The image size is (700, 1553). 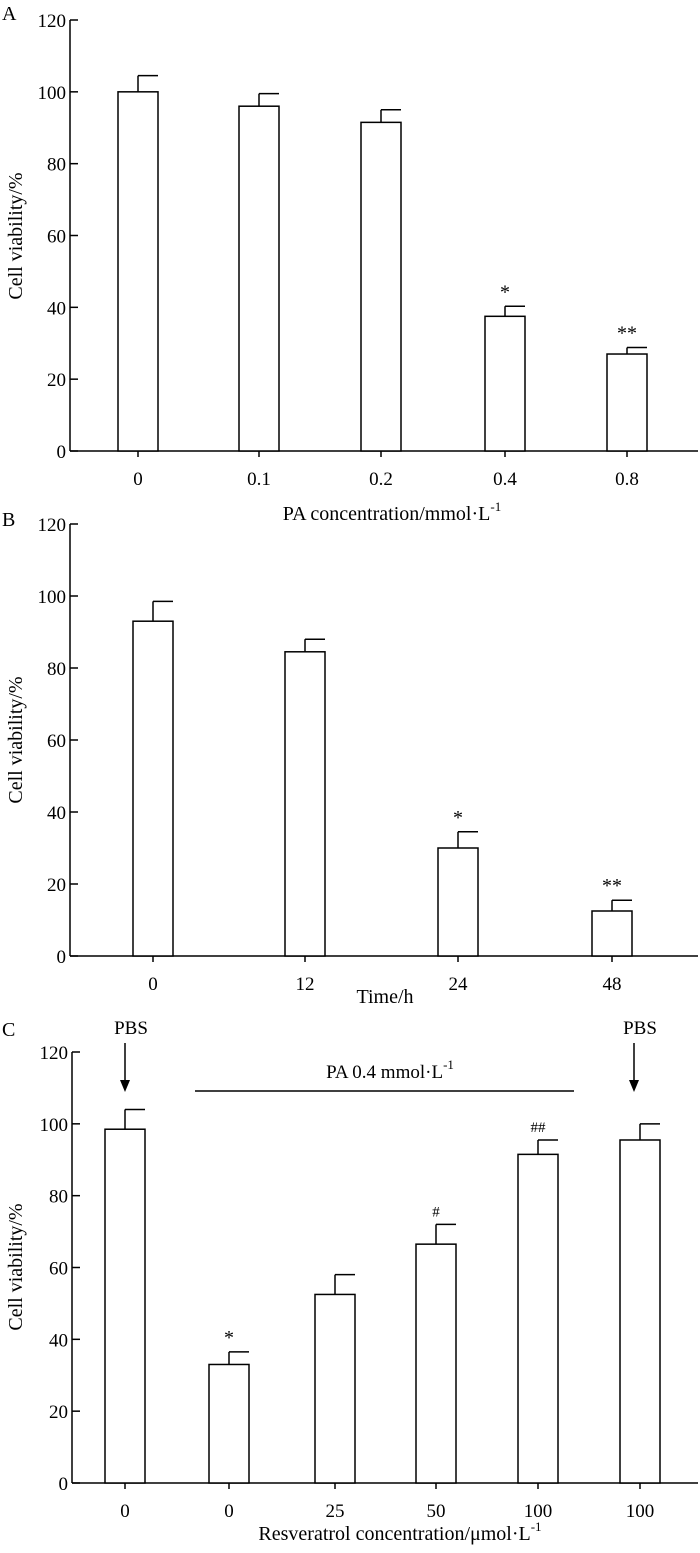 What do you see at coordinates (9, 14) in the screenshot?
I see `panel-letter-a: A` at bounding box center [9, 14].